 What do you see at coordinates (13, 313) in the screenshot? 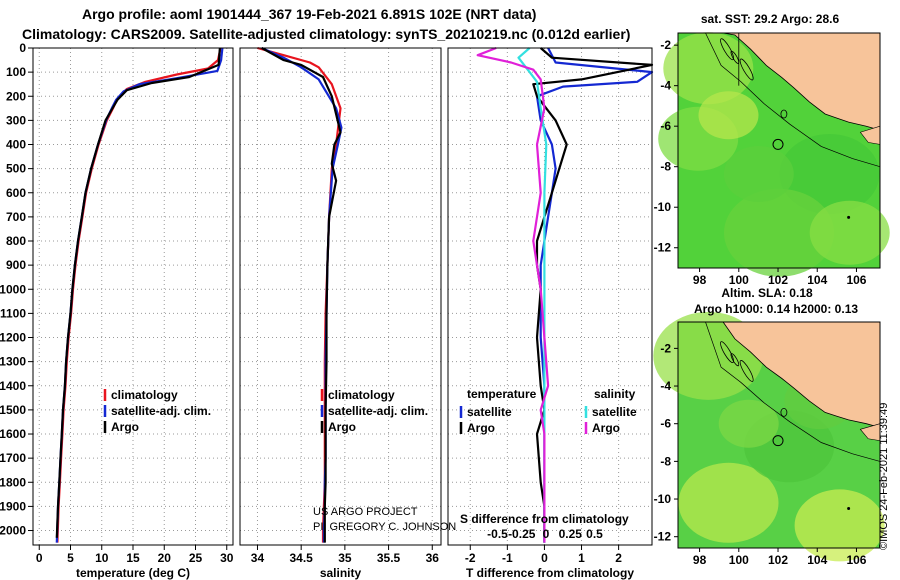
I see `y-tick-label: 1100` at bounding box center [13, 313].